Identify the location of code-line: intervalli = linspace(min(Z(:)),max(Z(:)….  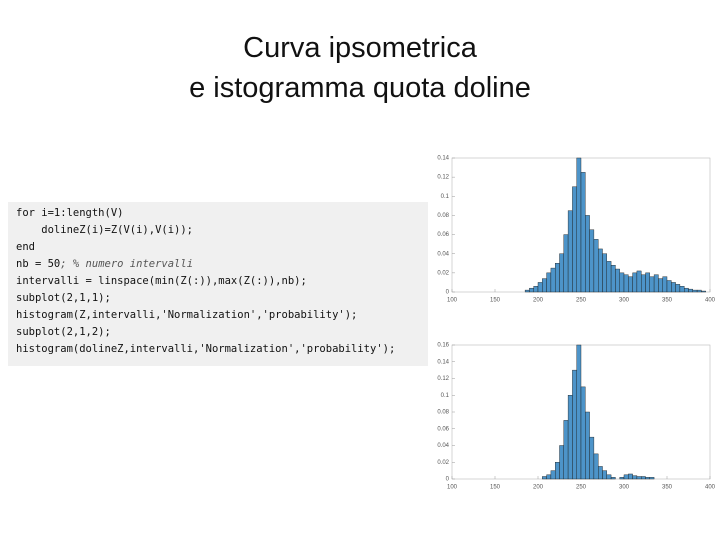
(222, 281).